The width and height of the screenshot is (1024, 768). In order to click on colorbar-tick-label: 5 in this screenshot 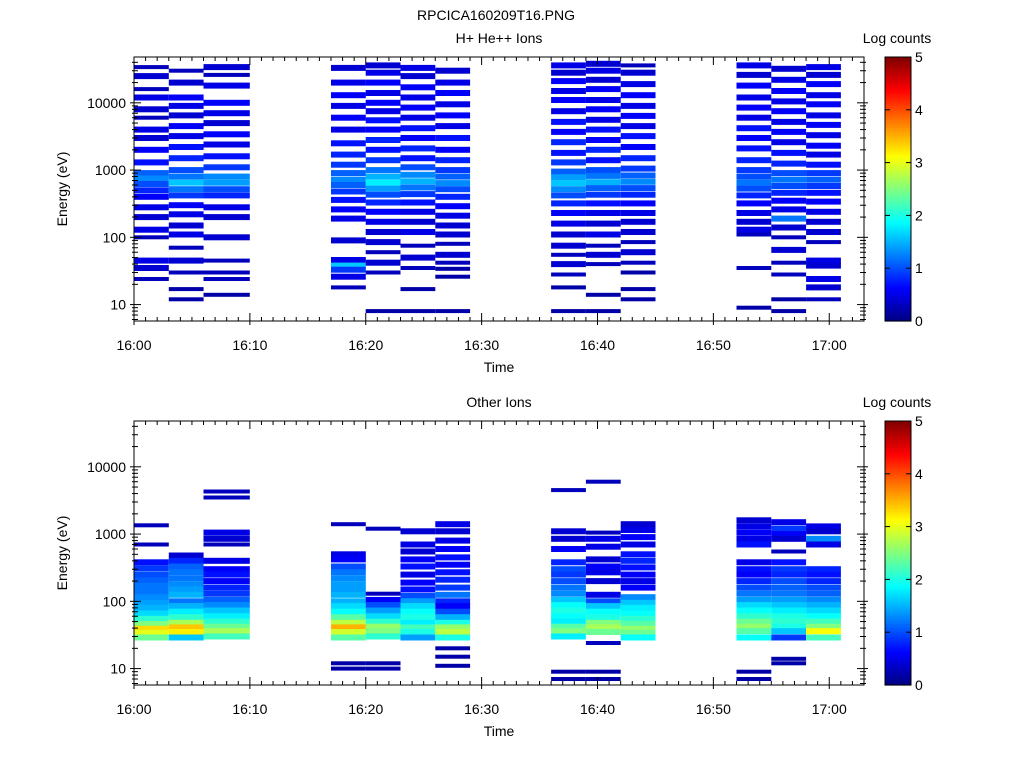, I will do `click(919, 421)`.